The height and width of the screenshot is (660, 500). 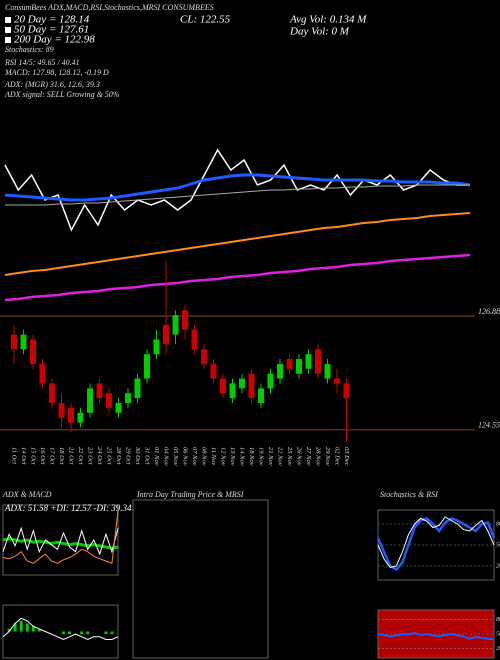 I want to click on x-tick-label: 25 Nov, so click(x=289, y=456).